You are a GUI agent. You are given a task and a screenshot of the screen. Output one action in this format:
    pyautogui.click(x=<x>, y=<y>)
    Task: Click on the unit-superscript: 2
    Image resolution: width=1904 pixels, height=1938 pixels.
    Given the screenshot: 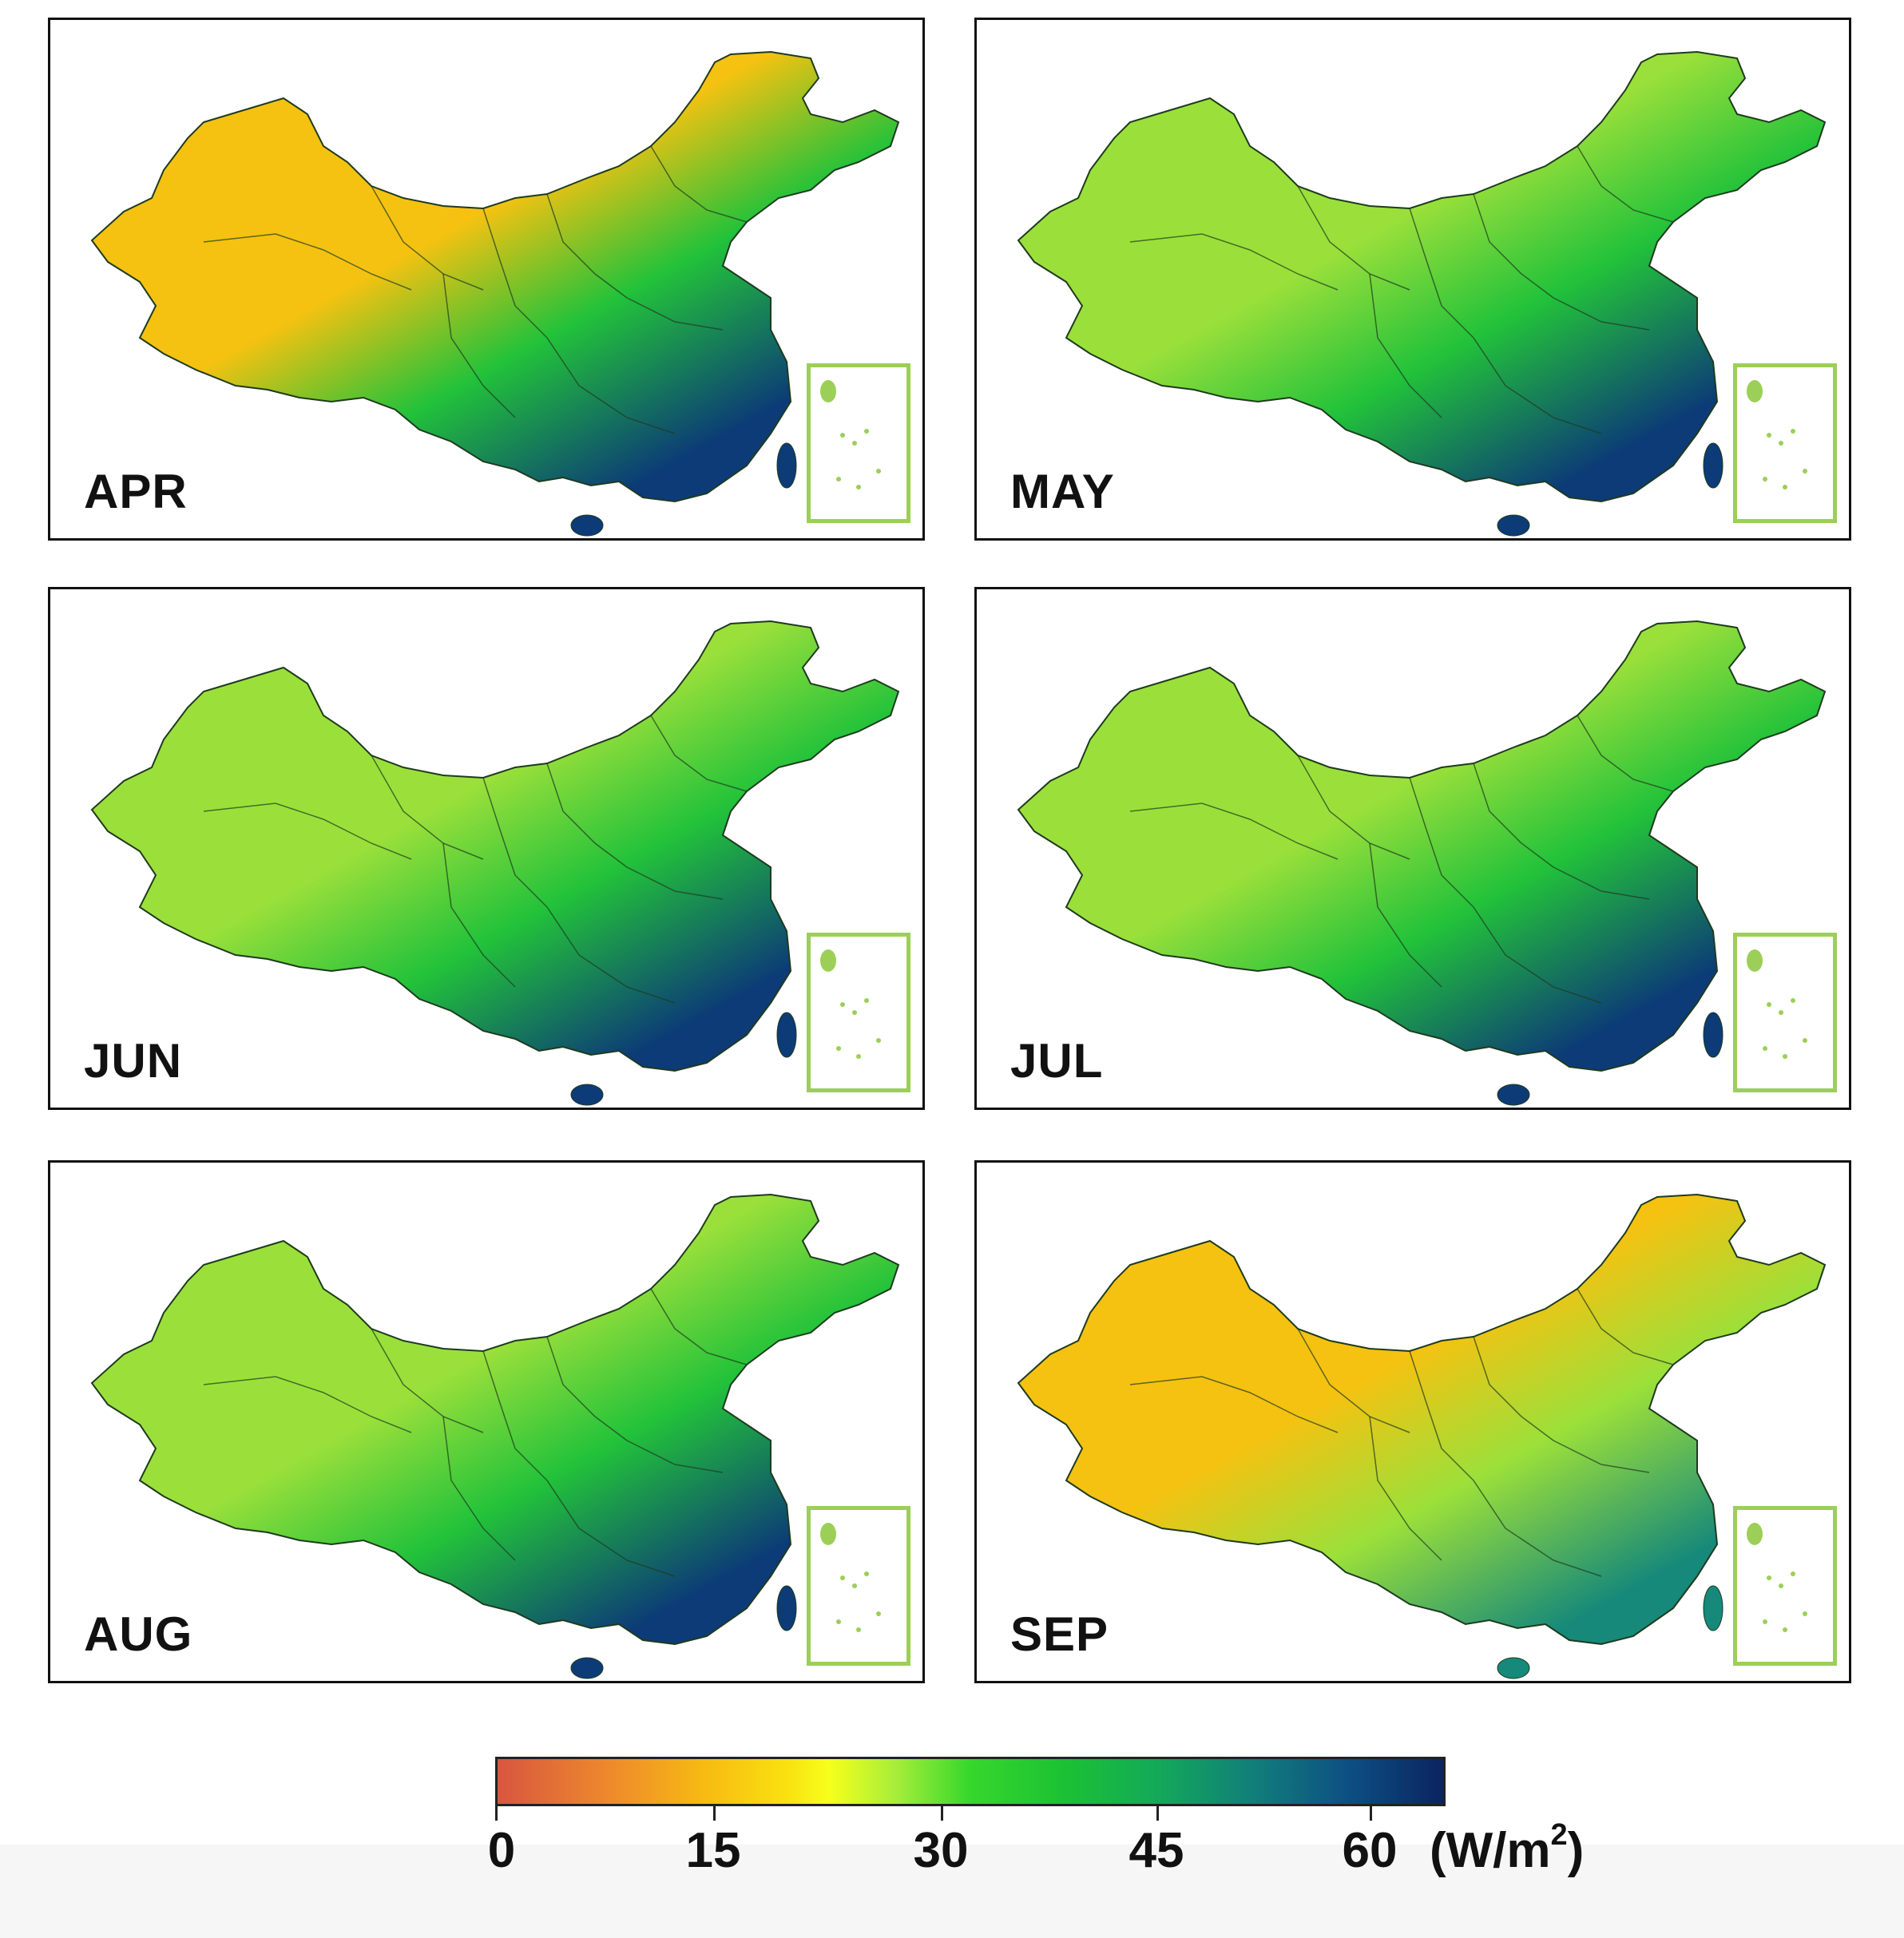 What is the action you would take?
    pyautogui.click(x=1559, y=1835)
    